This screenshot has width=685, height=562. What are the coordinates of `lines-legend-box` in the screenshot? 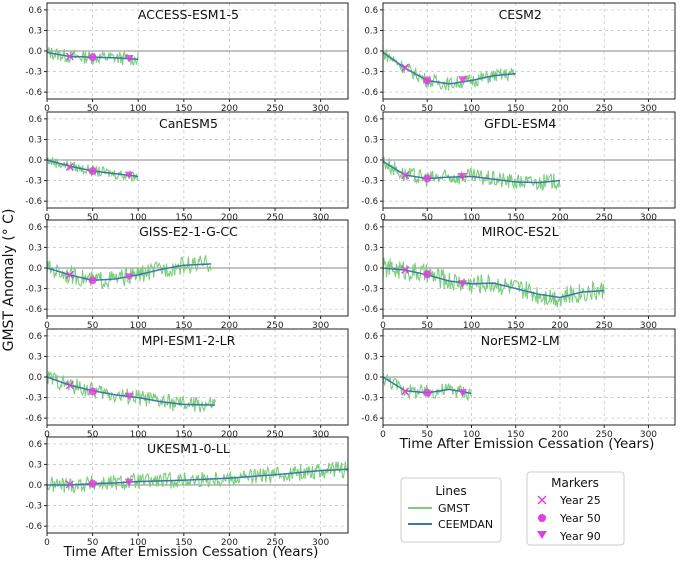 It's located at (451, 510).